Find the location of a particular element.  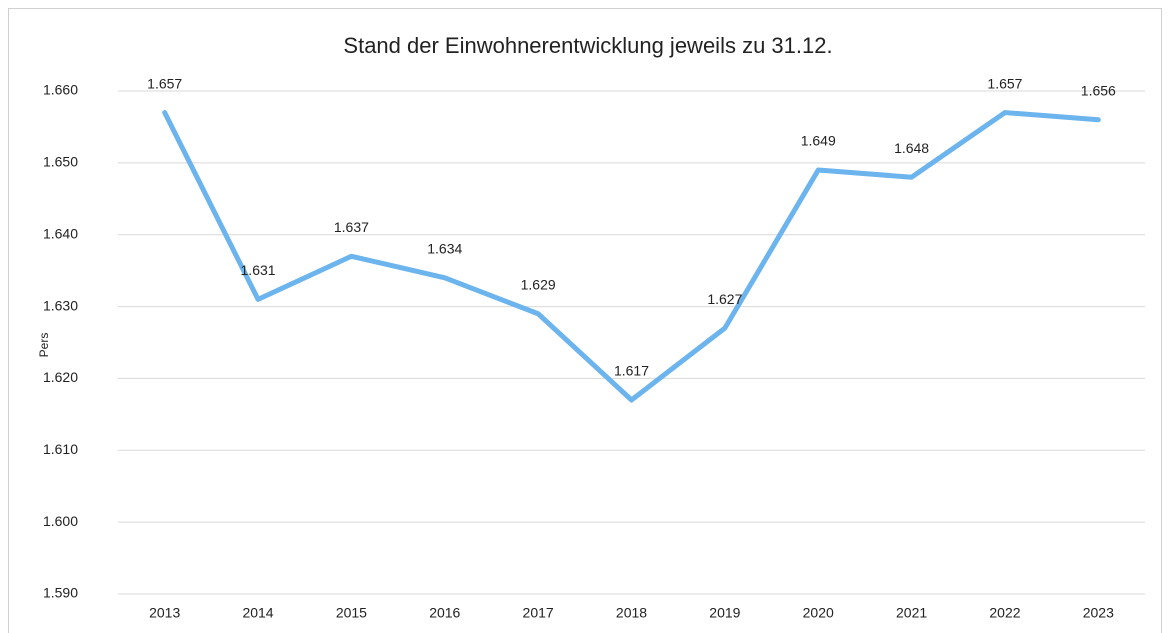

y-tick-label: 1.630 is located at coordinates (60, 305).